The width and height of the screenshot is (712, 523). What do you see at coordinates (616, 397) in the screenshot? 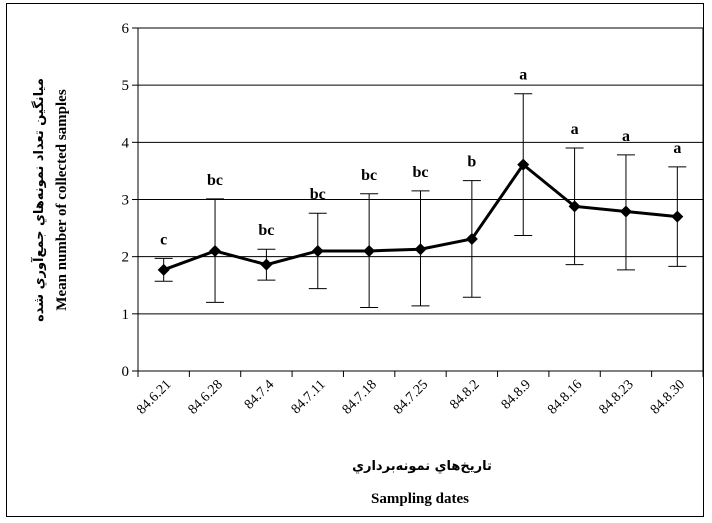
I see `x-tick-label: 84.8.23` at bounding box center [616, 397].